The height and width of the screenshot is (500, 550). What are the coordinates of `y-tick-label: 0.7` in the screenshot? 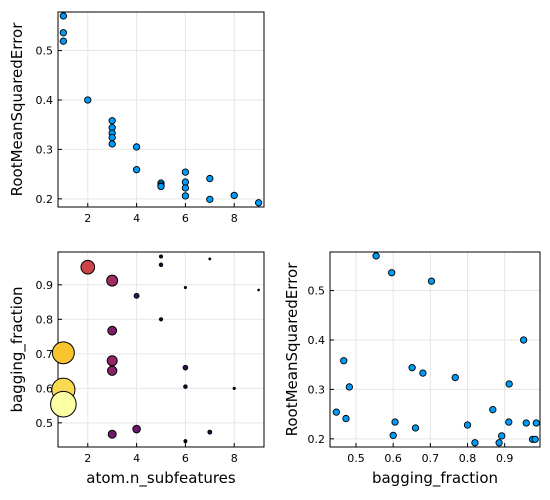 It's located at (45, 354).